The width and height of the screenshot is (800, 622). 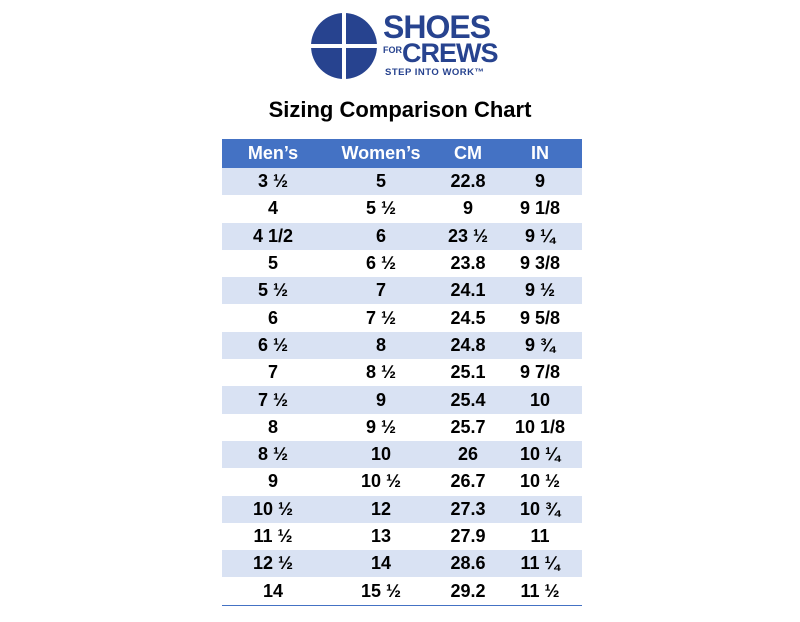 I want to click on table-row: 6 7 ½ 24.5 9 5/8, so click(x=402, y=318).